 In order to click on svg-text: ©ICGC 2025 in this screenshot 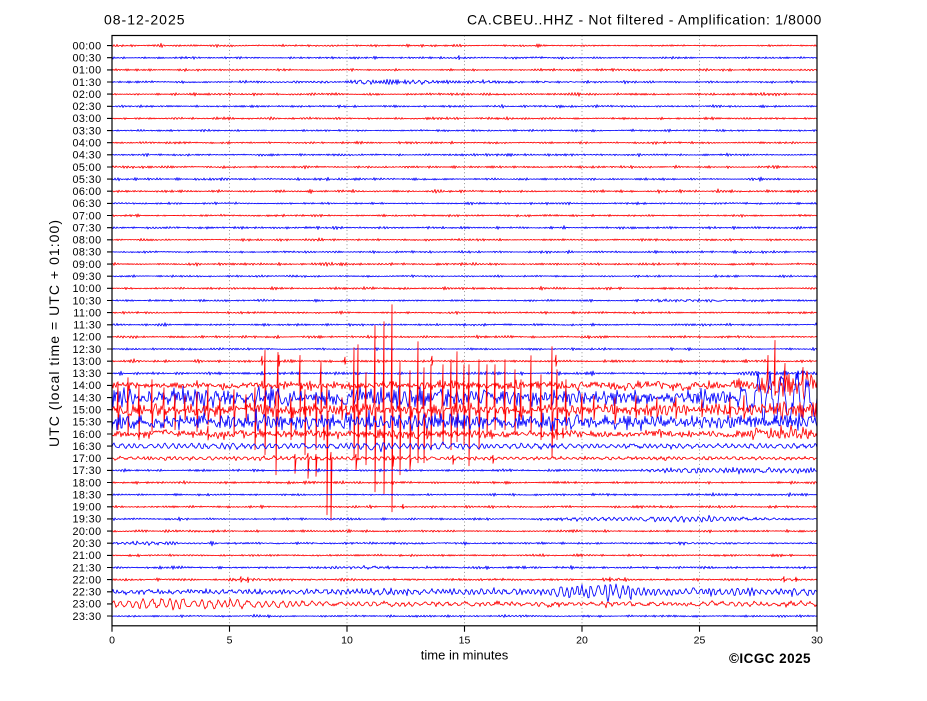, I will do `click(770, 658)`.